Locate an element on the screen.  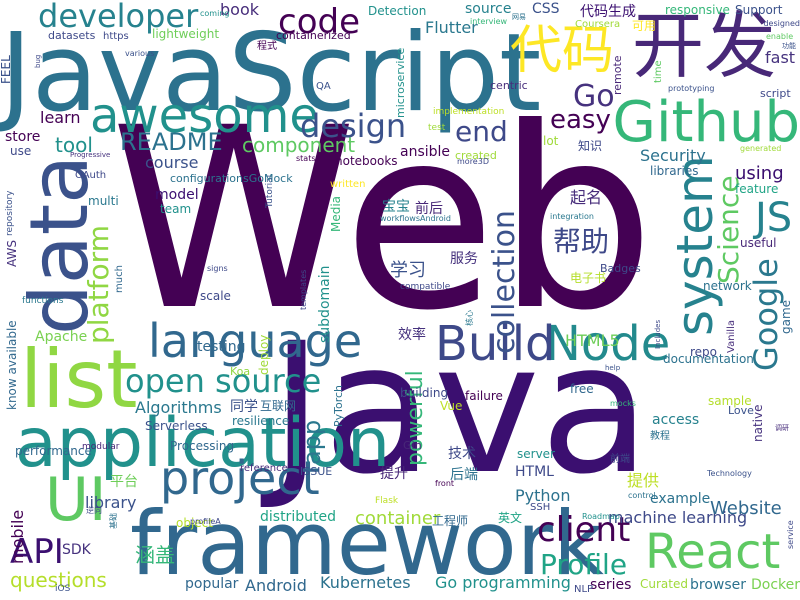
cloud-word: notebooks is located at coordinates (366, 161).